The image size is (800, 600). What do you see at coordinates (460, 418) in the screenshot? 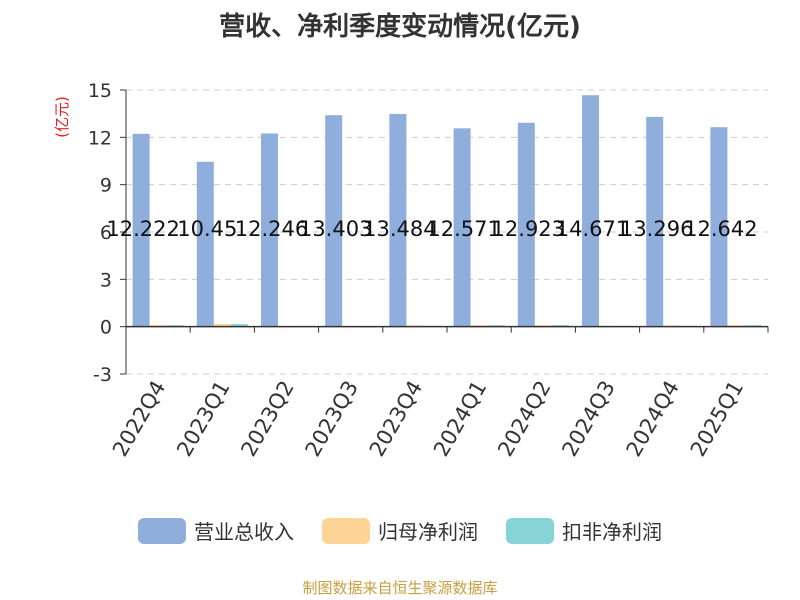
I see `x-tick-label: 2024Q1` at bounding box center [460, 418].